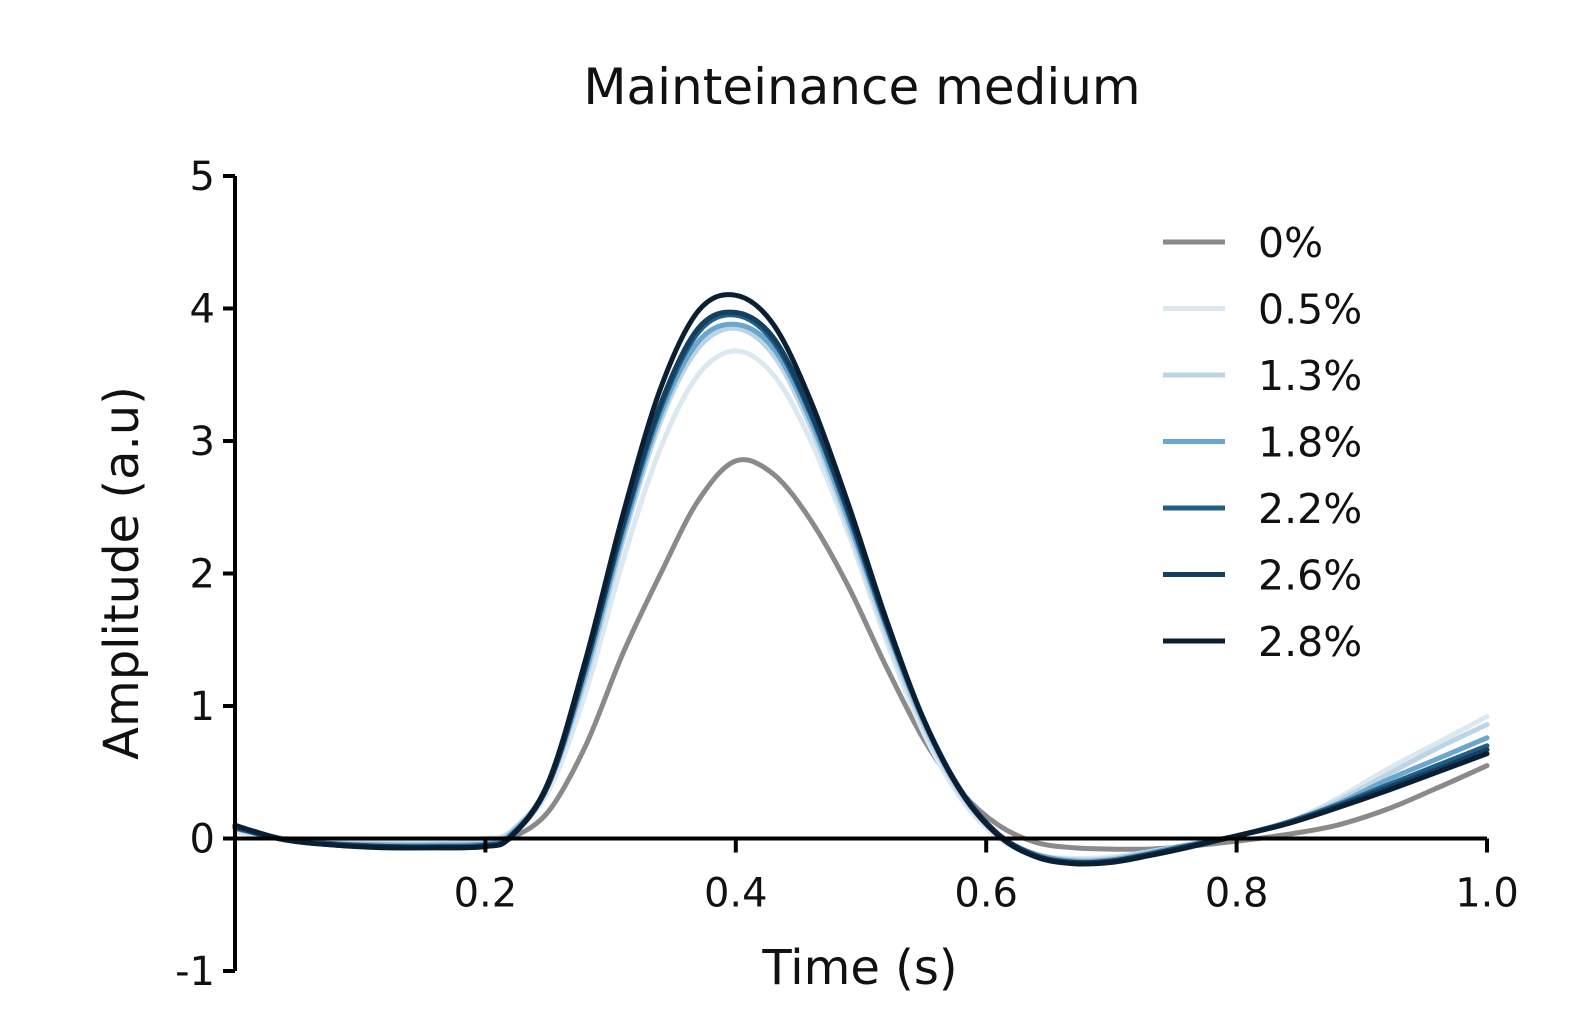 Image resolution: width=1573 pixels, height=1019 pixels. I want to click on y-tick-label: 1, so click(202, 707).